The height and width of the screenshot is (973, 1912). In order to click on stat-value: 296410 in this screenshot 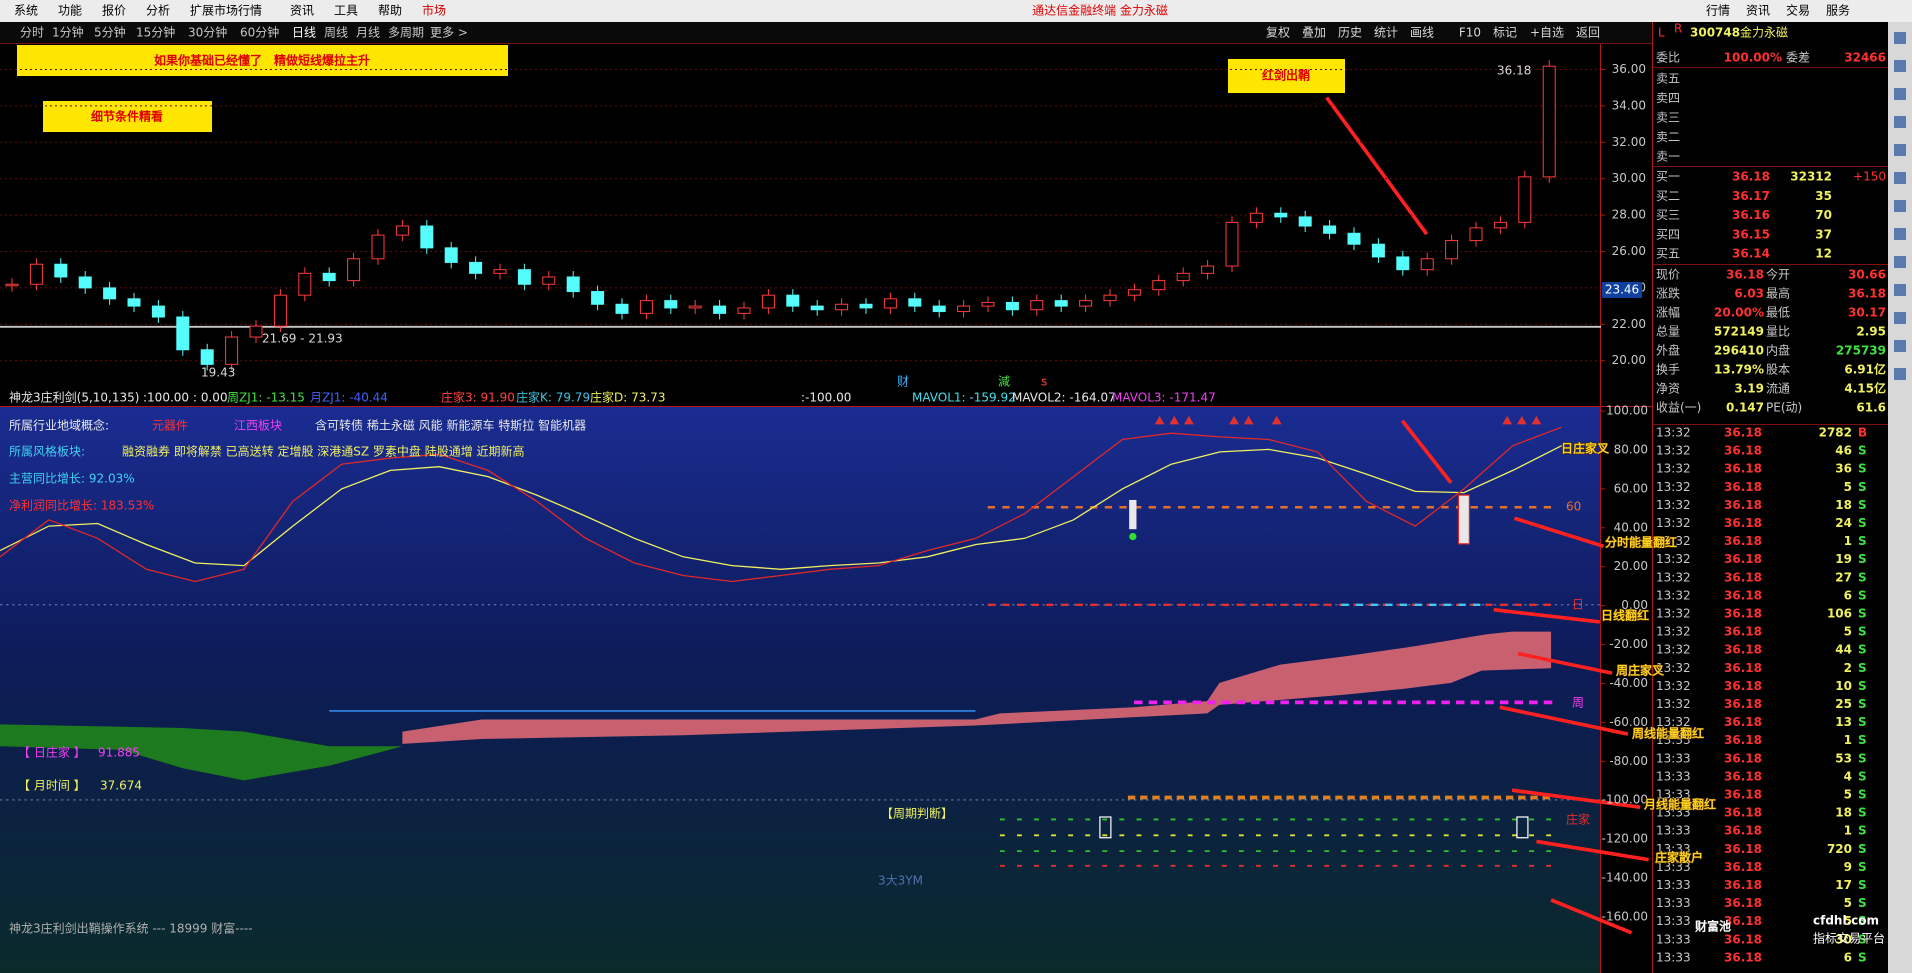, I will do `click(1739, 351)`.